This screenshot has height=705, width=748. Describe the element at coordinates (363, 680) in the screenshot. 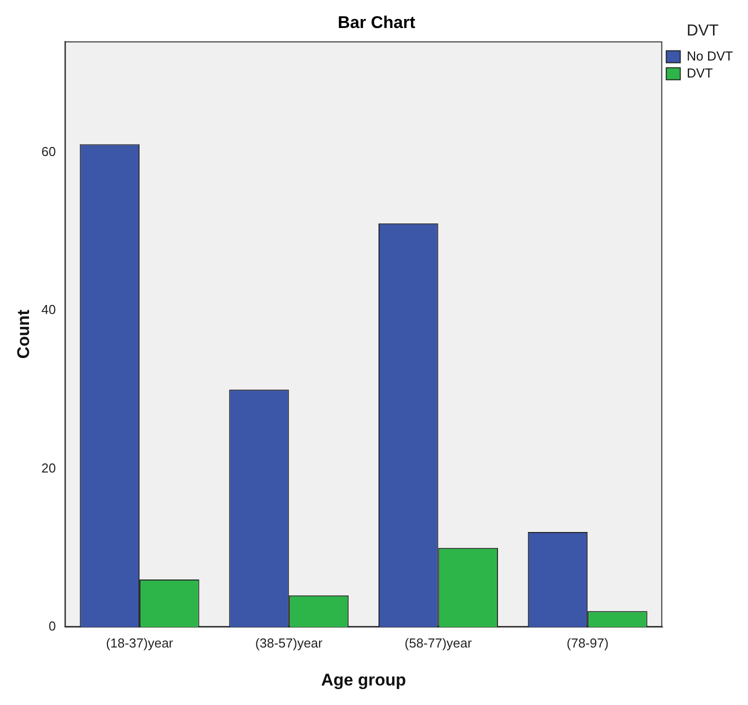

I see `x-axis-title: Age group` at that location.